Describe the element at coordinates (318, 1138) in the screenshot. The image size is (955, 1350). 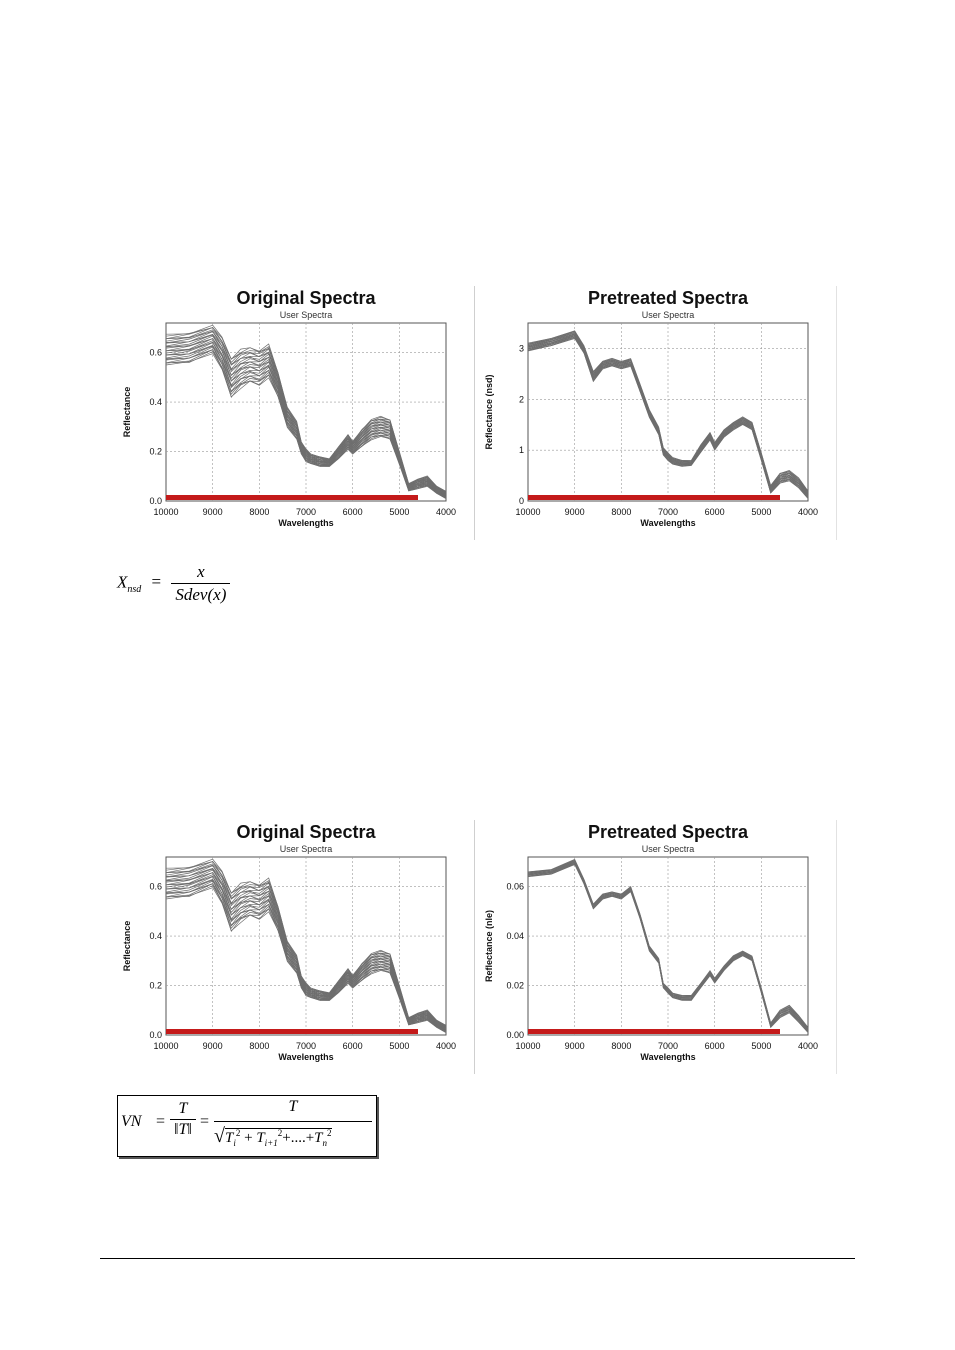
I see `formula-vn-t3: T` at that location.